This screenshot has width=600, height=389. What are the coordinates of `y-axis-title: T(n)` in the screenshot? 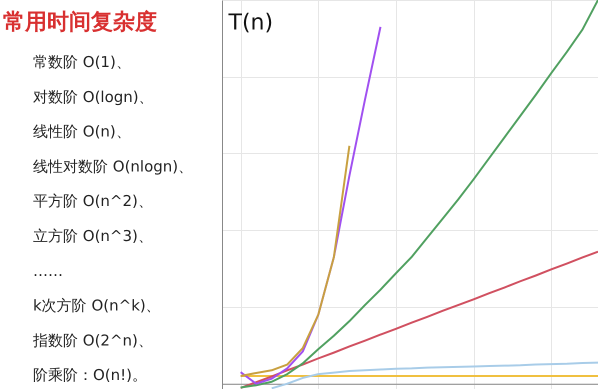 It's located at (251, 23).